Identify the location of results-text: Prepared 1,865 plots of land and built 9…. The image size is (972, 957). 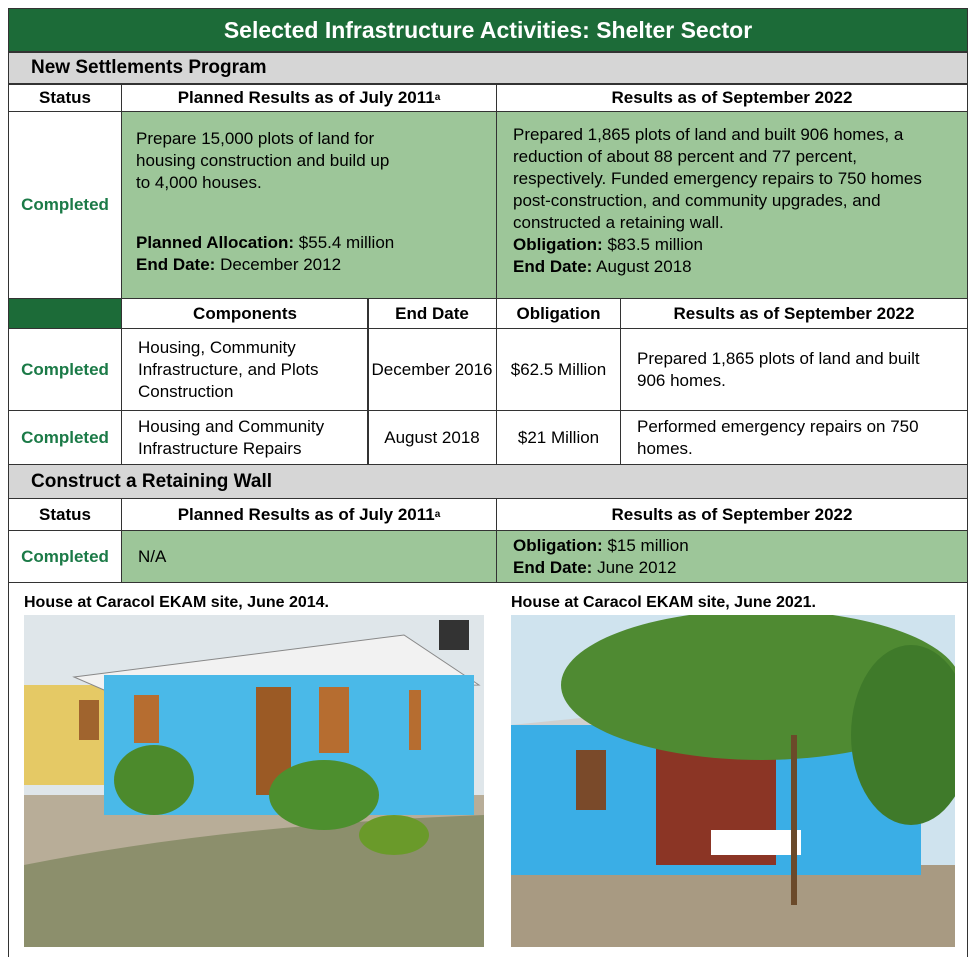
(717, 178).